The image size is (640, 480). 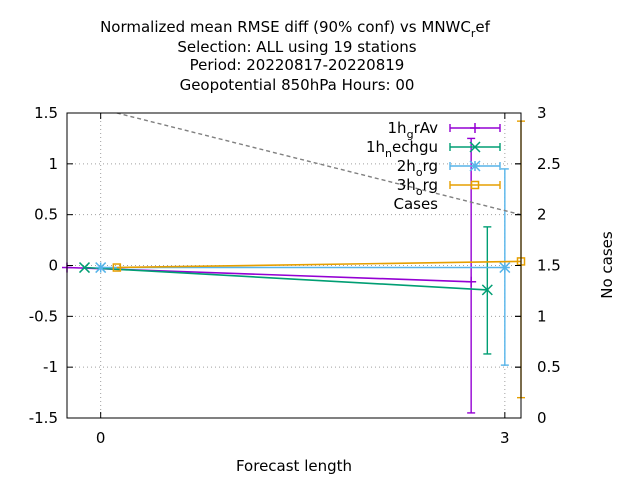 I want to click on y-tick-label-5: 1, so click(x=53, y=164).